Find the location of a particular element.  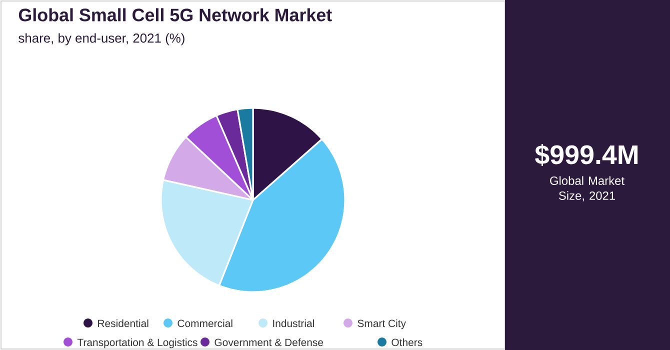

chart-subtitle: share, by end-user, 2021 (%) is located at coordinates (101, 39).